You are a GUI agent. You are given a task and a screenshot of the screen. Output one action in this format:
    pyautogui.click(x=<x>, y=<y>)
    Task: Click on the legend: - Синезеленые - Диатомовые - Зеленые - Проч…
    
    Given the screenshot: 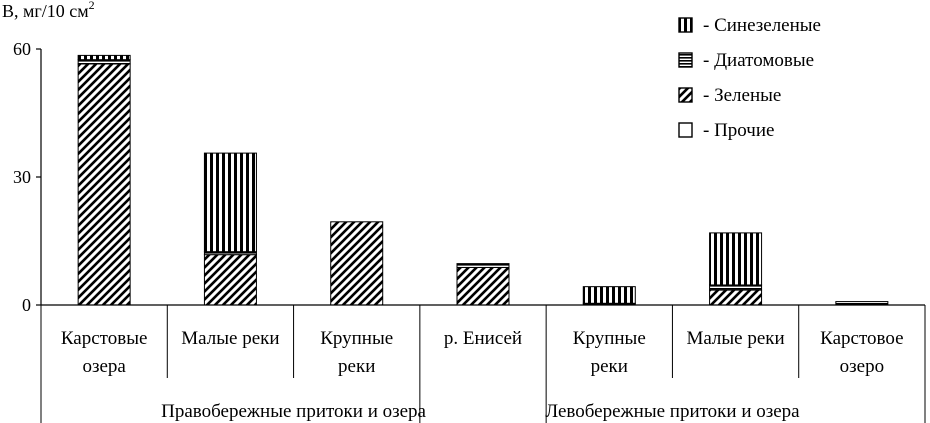 What is the action you would take?
    pyautogui.click(x=749, y=78)
    